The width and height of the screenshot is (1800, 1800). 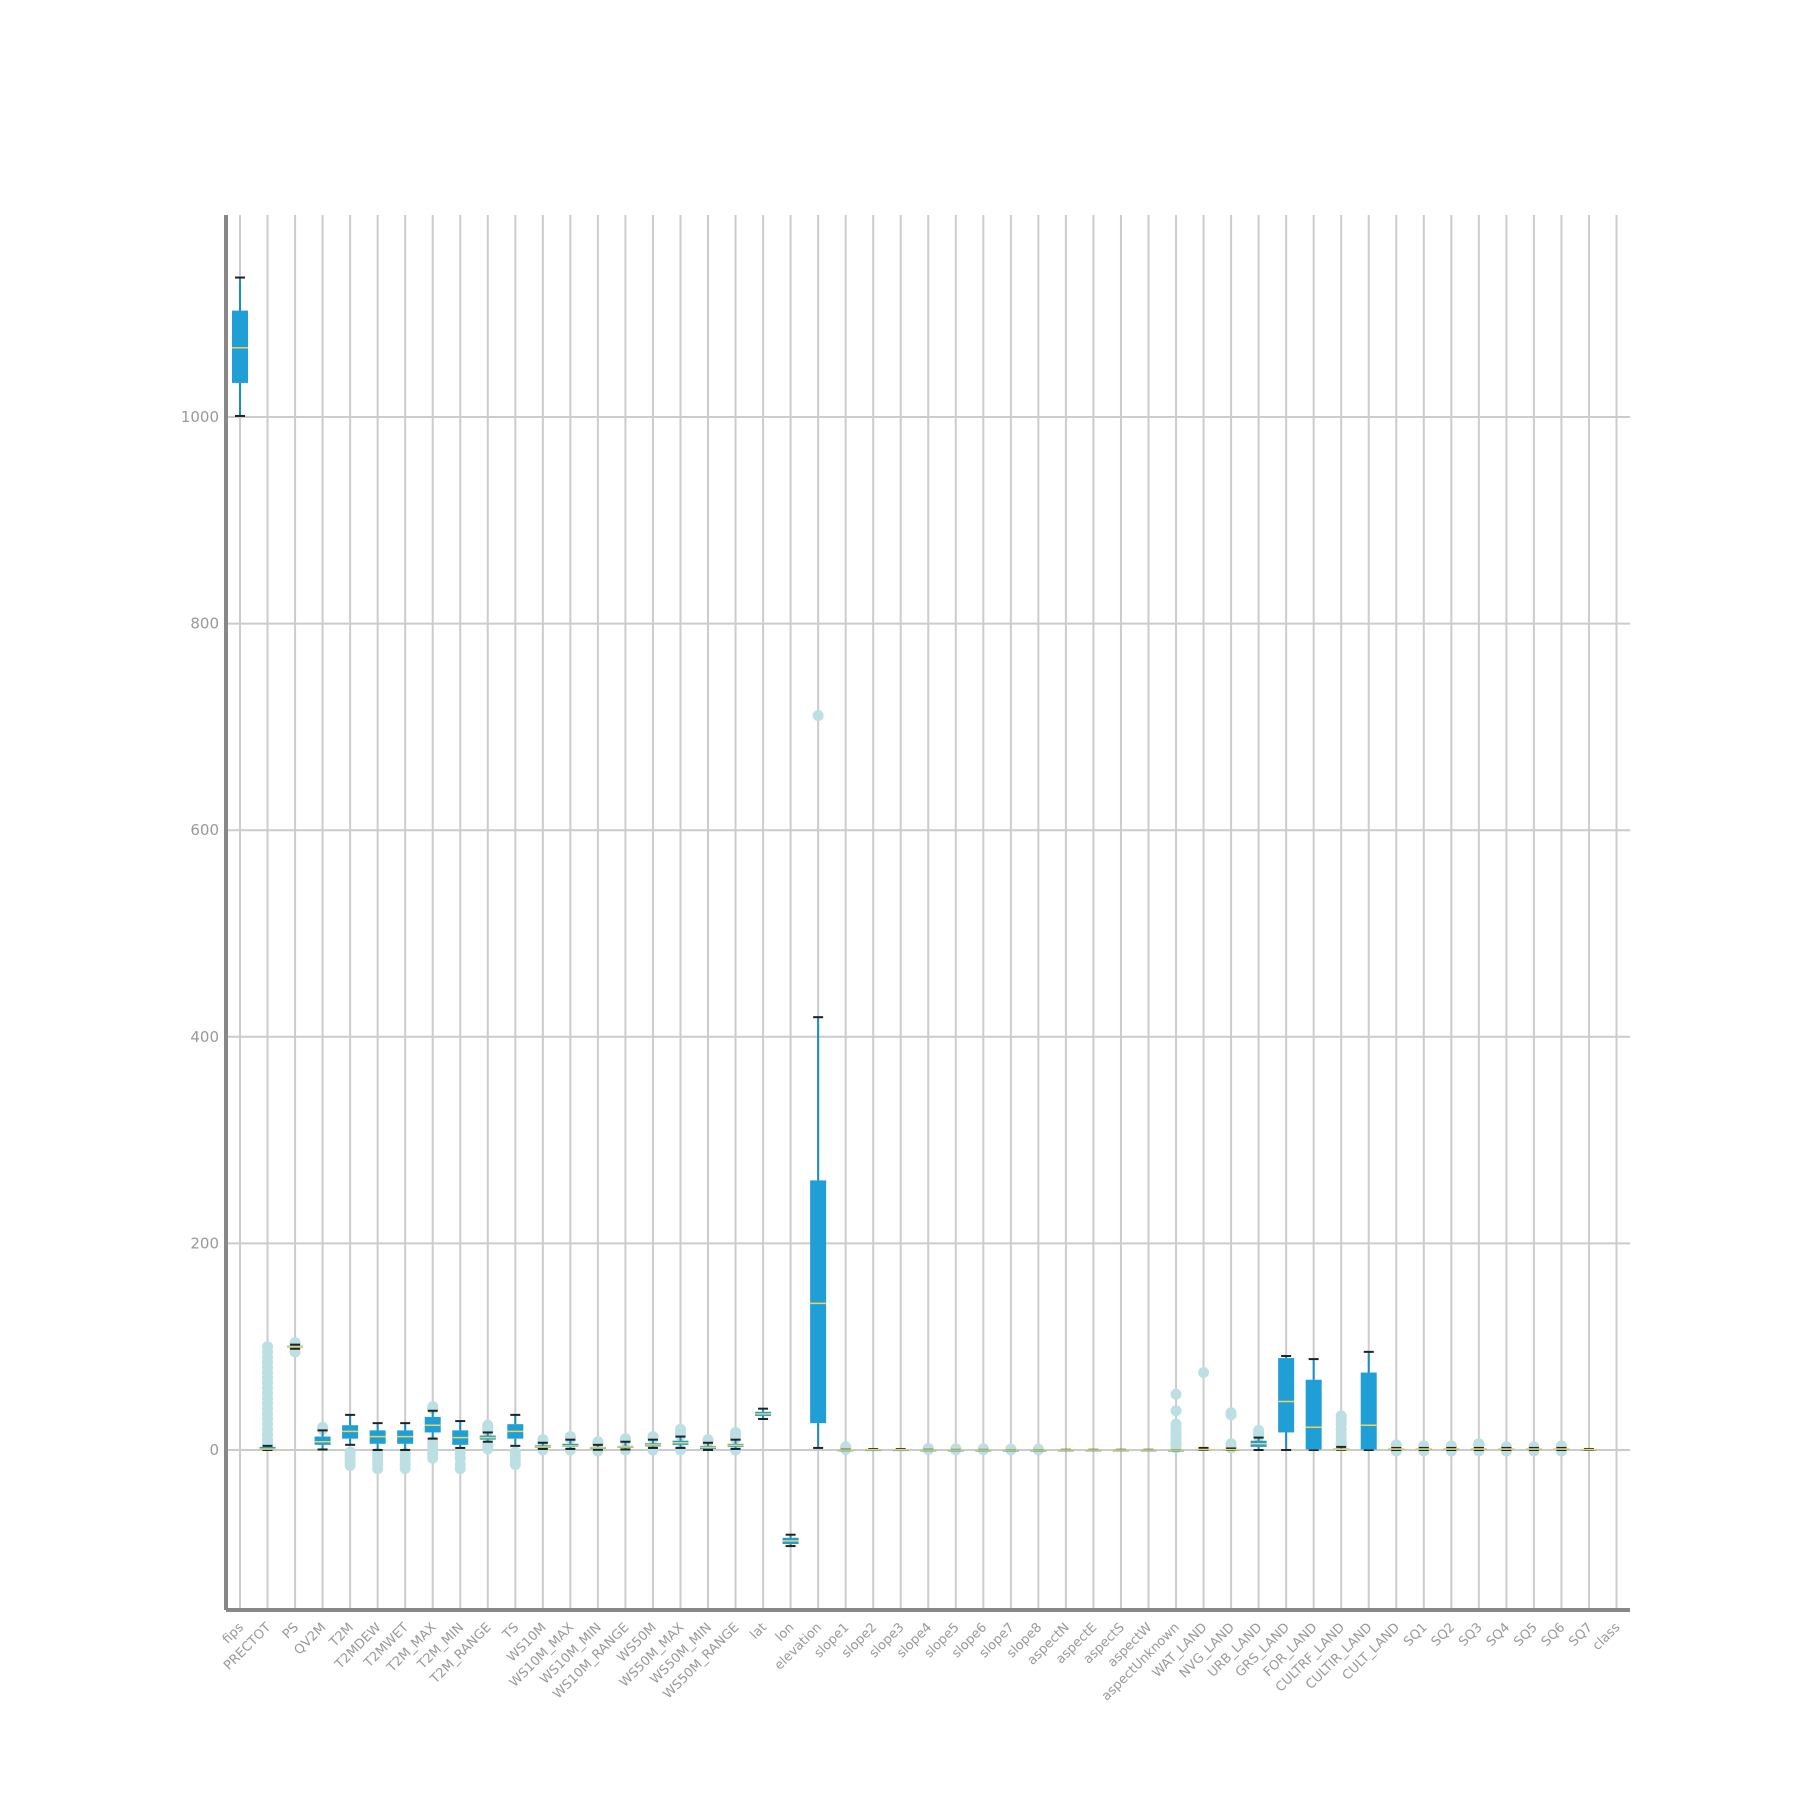 What do you see at coordinates (377, 1448) in the screenshot?
I see `box-T2MDEW` at bounding box center [377, 1448].